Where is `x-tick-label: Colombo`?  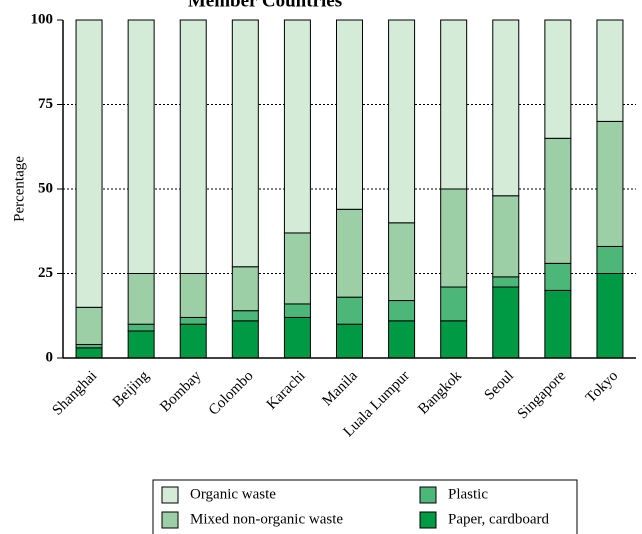
x-tick-label: Colombo is located at coordinates (231, 393).